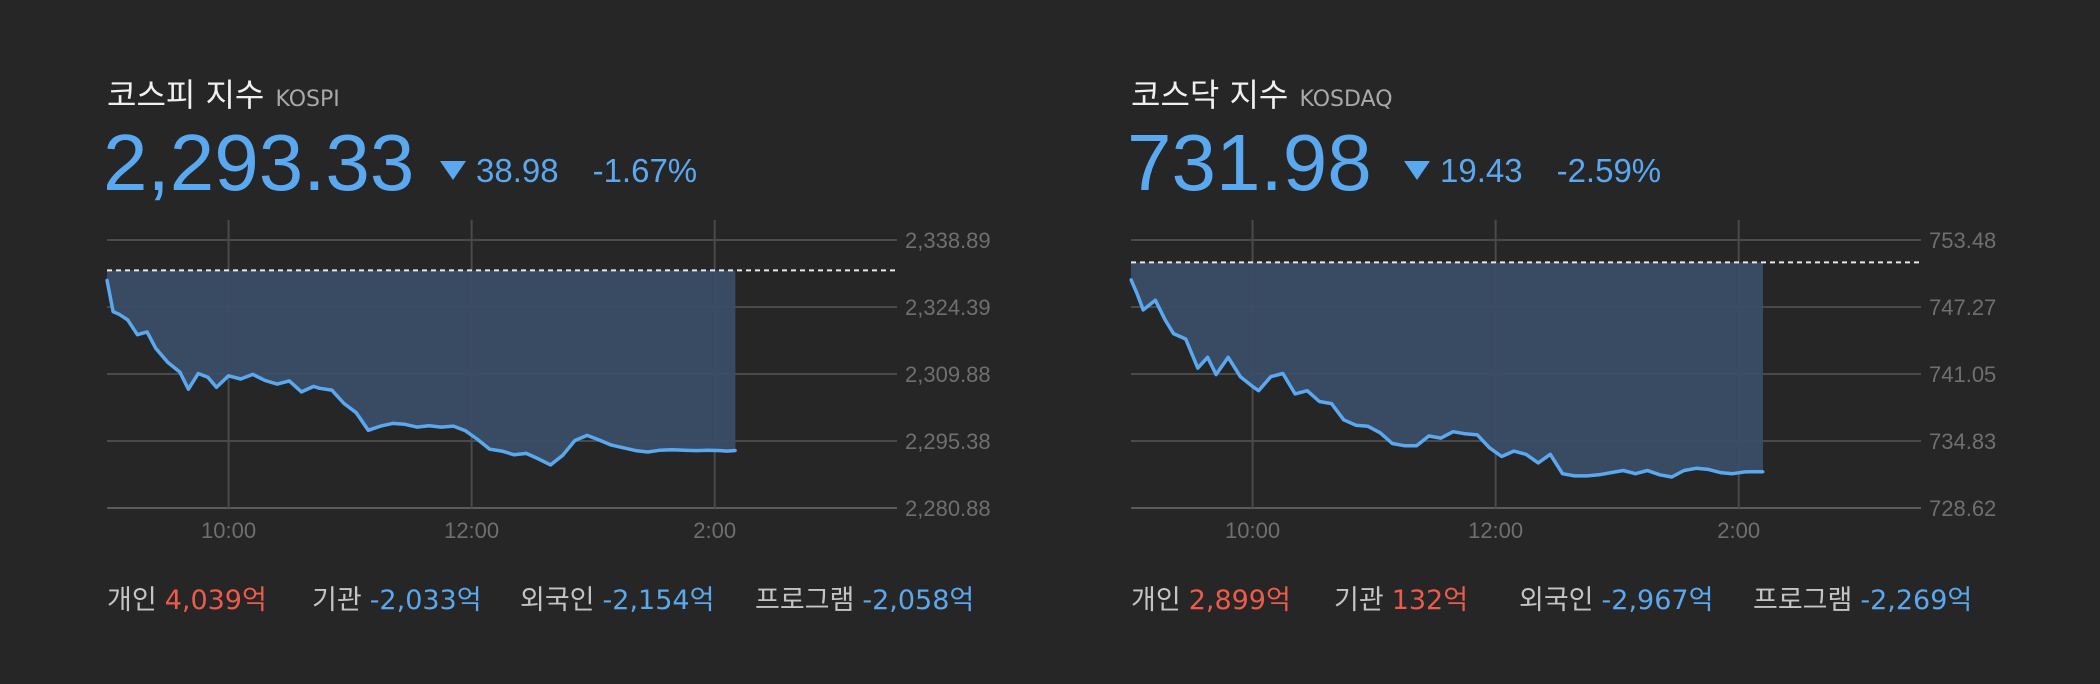 This screenshot has height=684, width=2100. What do you see at coordinates (1962, 374) in the screenshot?
I see `y-tick-label: 741.05` at bounding box center [1962, 374].